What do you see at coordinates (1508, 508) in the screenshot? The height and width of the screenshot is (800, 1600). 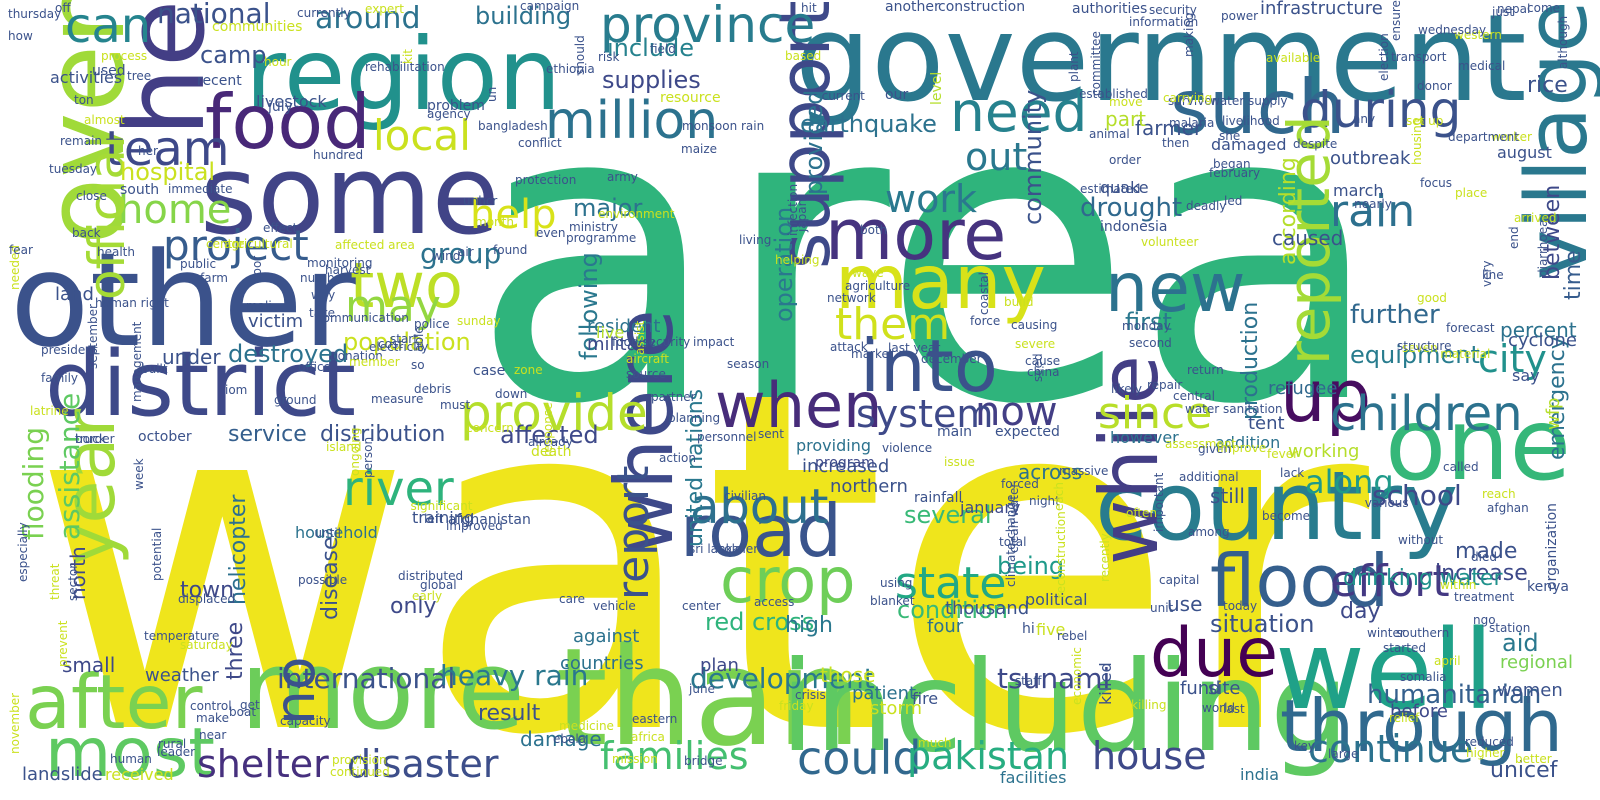 I see `word-afghan: afghan` at bounding box center [1508, 508].